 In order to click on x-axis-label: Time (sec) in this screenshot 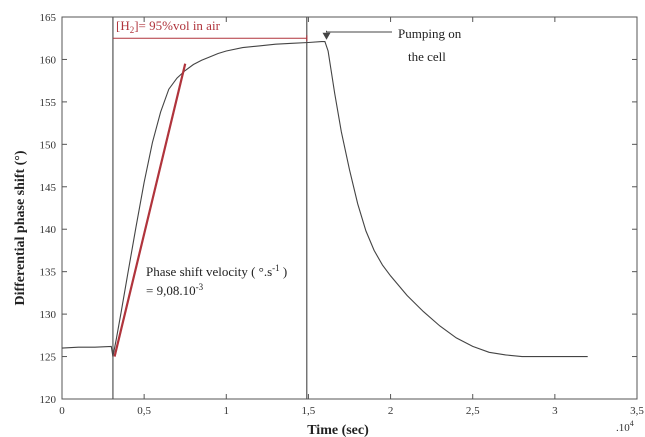, I will do `click(338, 430)`.